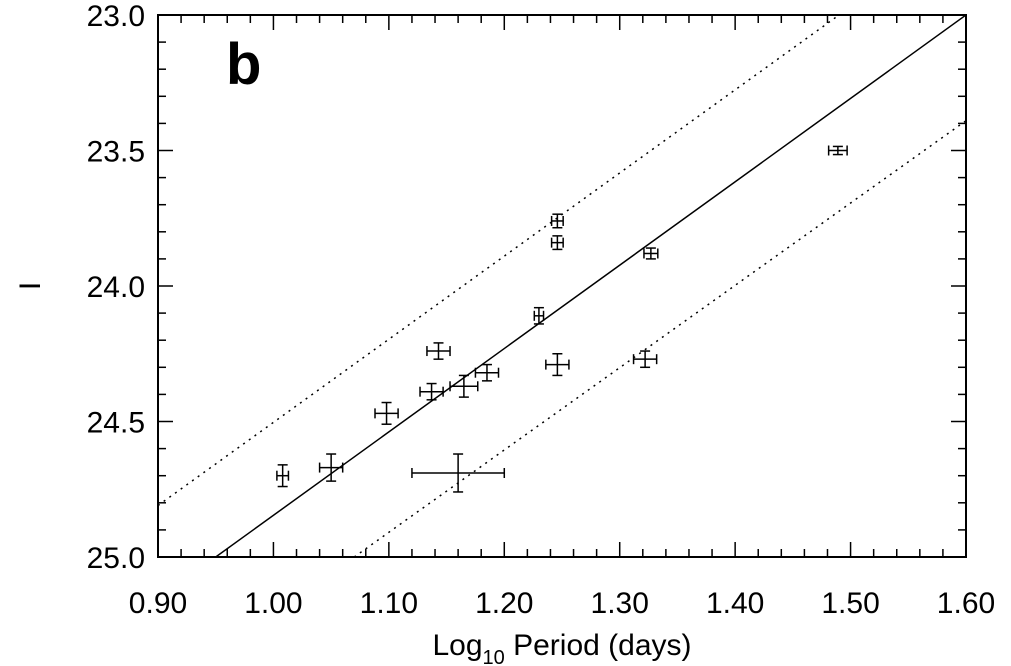 The width and height of the screenshot is (1011, 666). I want to click on x-tick-label: 0.90, so click(158, 603).